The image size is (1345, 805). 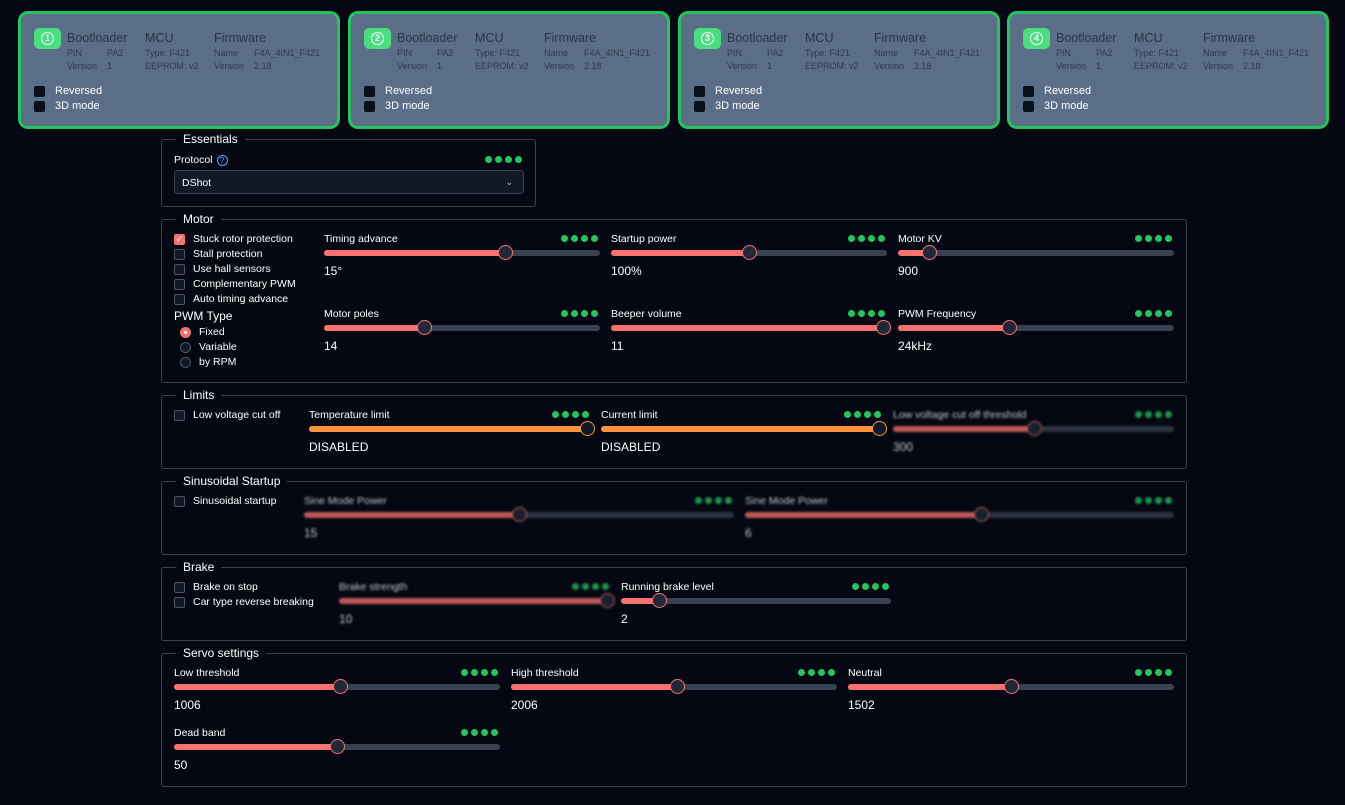 What do you see at coordinates (208, 362) in the screenshot?
I see `pwm-type-radio: by RPM` at bounding box center [208, 362].